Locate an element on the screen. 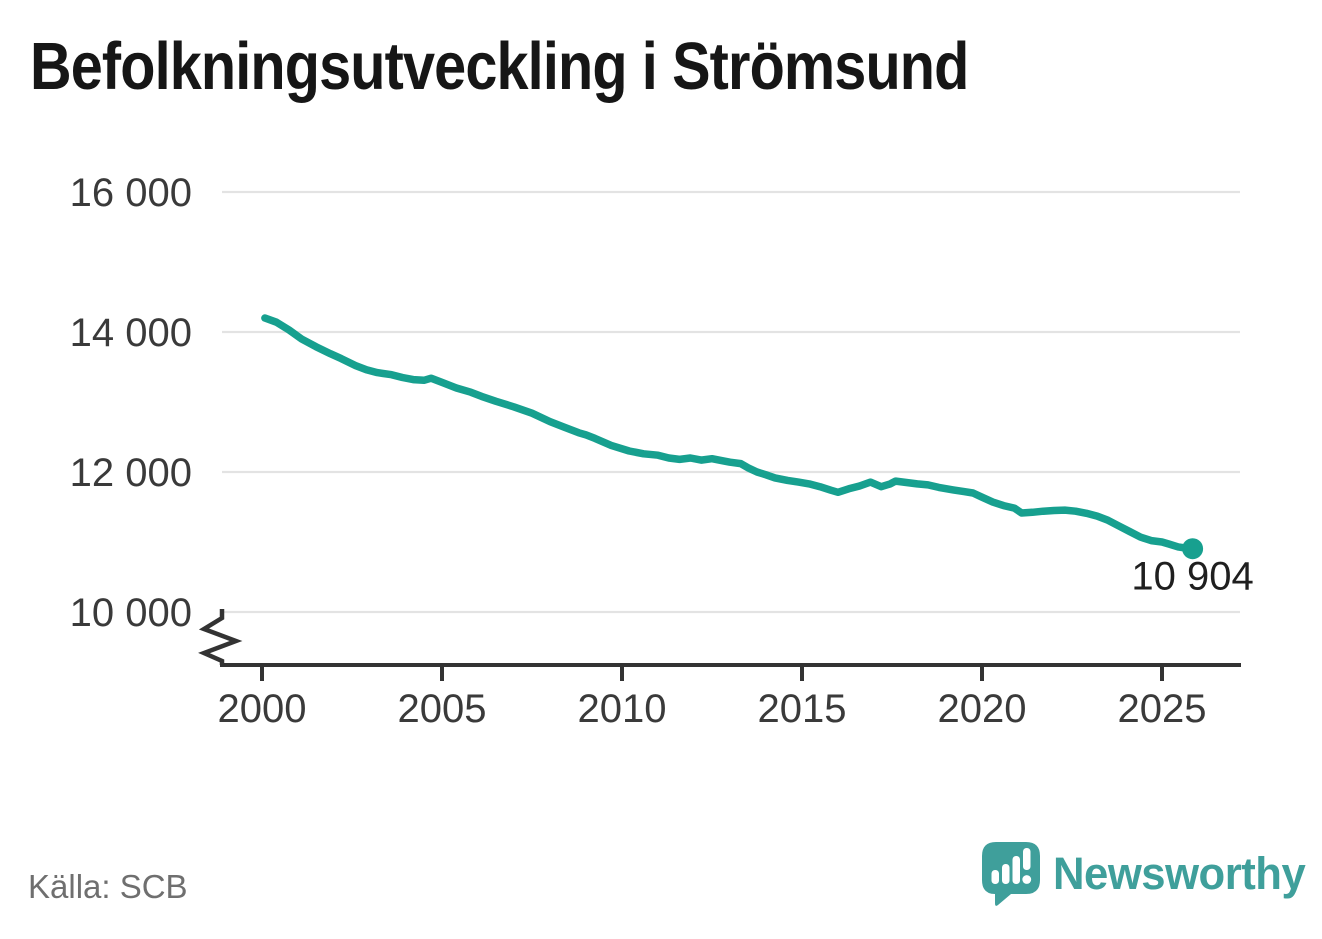  y-axis-tick-label: 10 000 is located at coordinates (131, 613).